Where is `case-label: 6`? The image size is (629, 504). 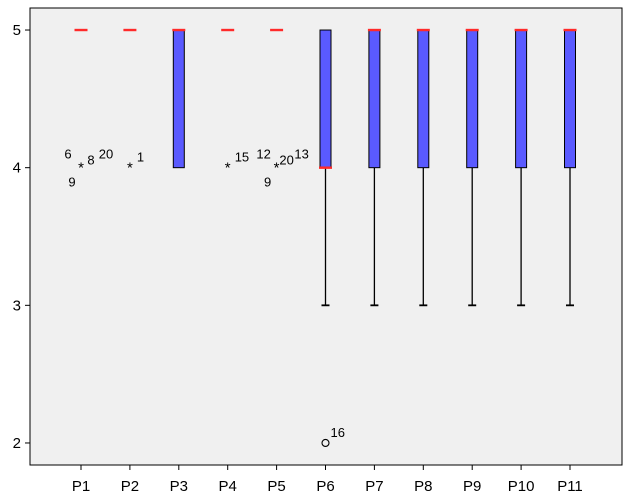
case-label: 6 is located at coordinates (67, 154).